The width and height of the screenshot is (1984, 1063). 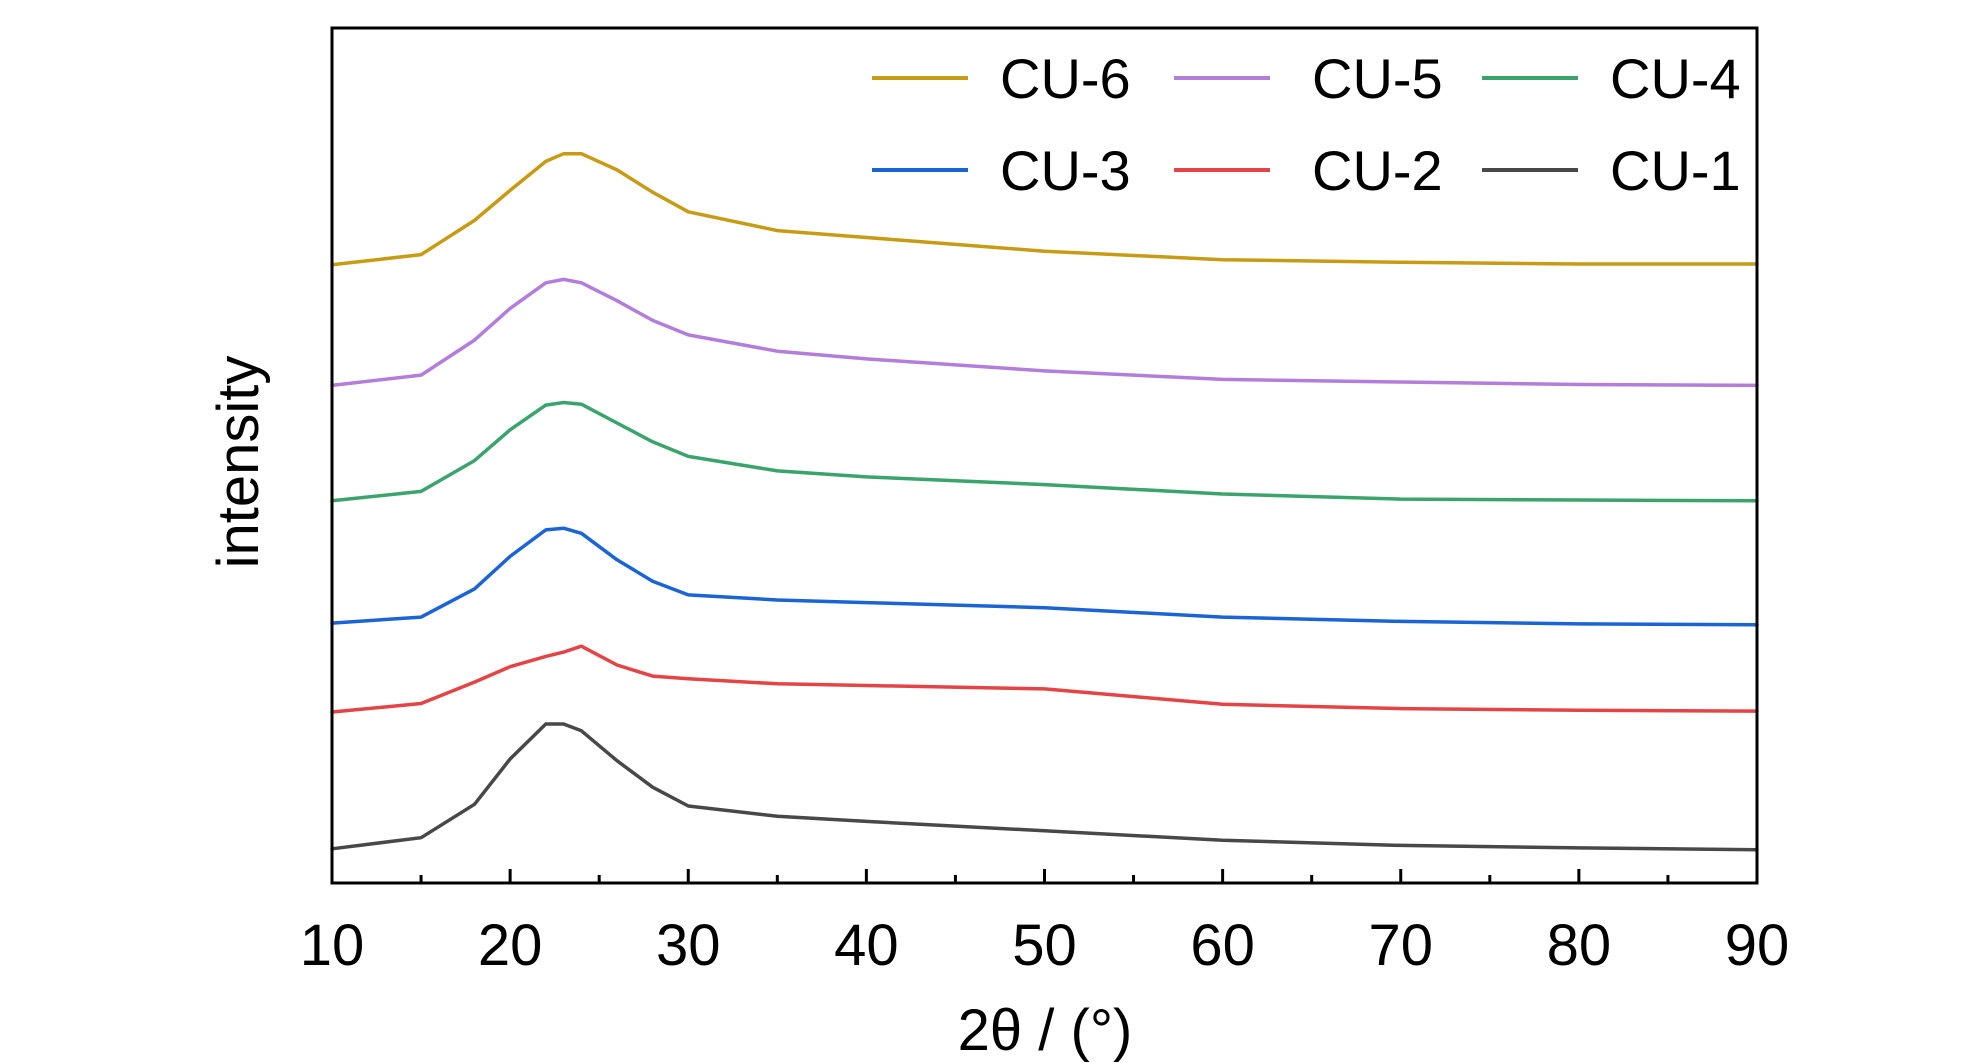 What do you see at coordinates (1222, 945) in the screenshot?
I see `x-tick-label-60: 60` at bounding box center [1222, 945].